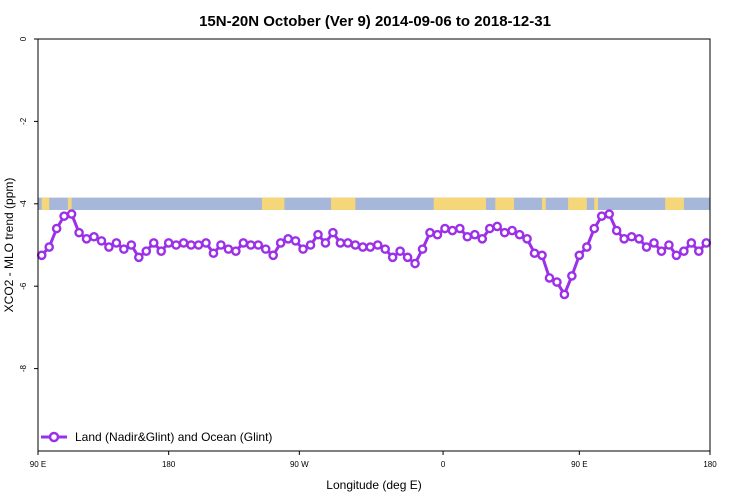 This screenshot has width=750, height=500. I want to click on legend-marker-swatch, so click(54, 437).